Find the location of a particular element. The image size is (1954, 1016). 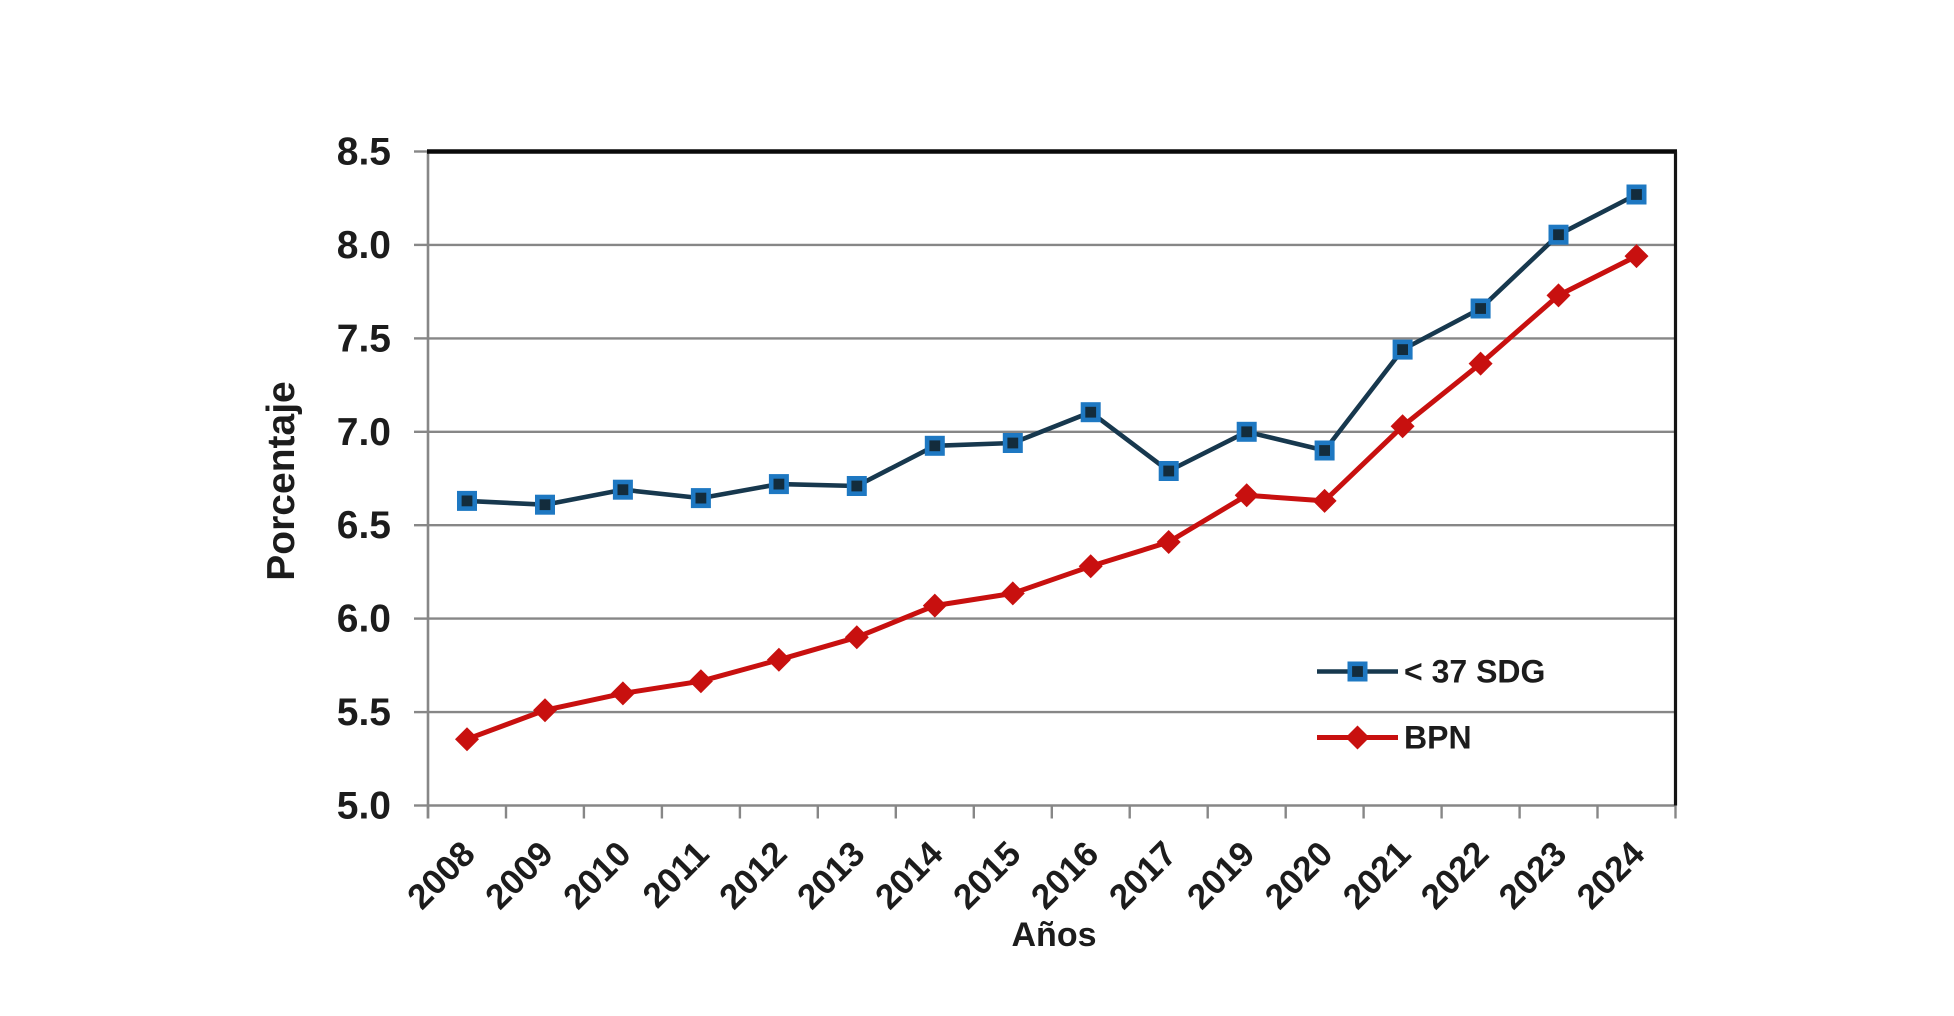

svg-text: 5.5 is located at coordinates (364, 712).